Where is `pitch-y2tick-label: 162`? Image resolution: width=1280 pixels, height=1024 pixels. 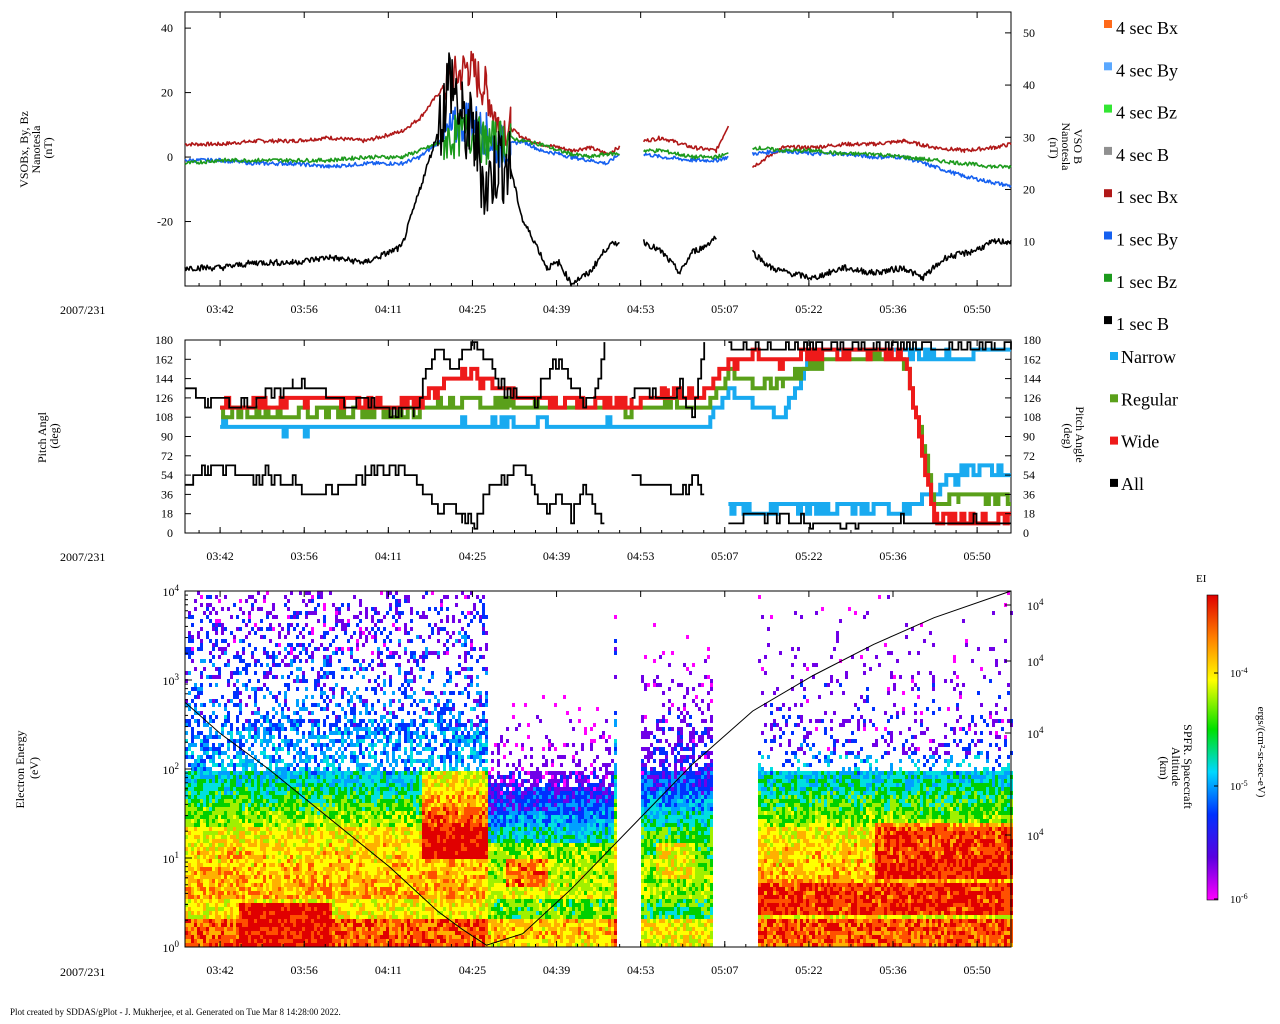 pitch-y2tick-label: 162 is located at coordinates (1032, 359).